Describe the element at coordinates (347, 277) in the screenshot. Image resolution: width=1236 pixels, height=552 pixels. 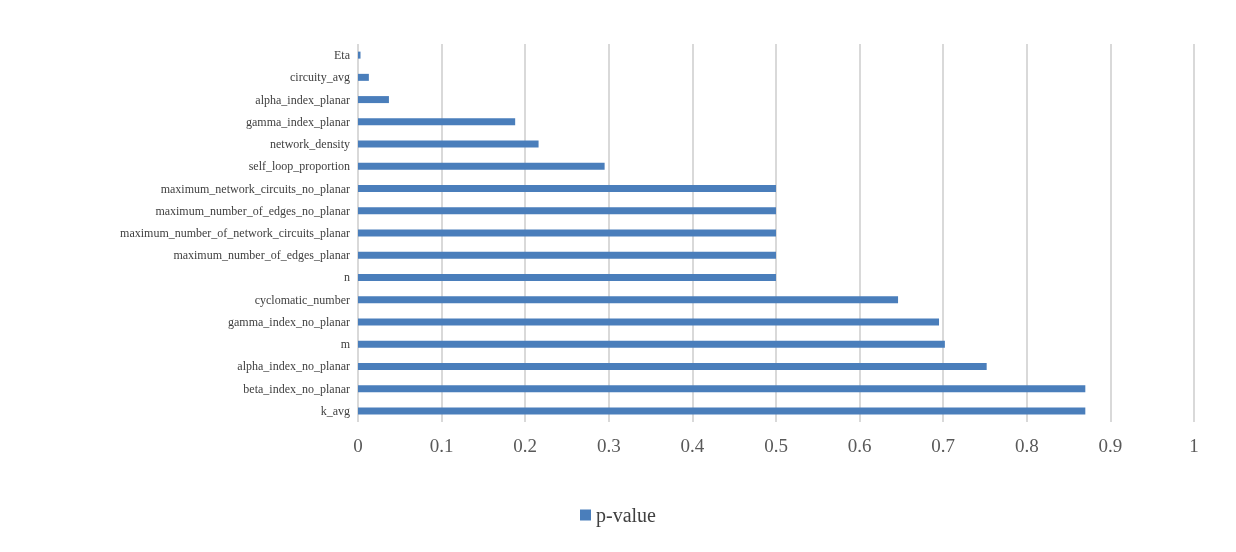
I see `y-tick-label: n` at that location.